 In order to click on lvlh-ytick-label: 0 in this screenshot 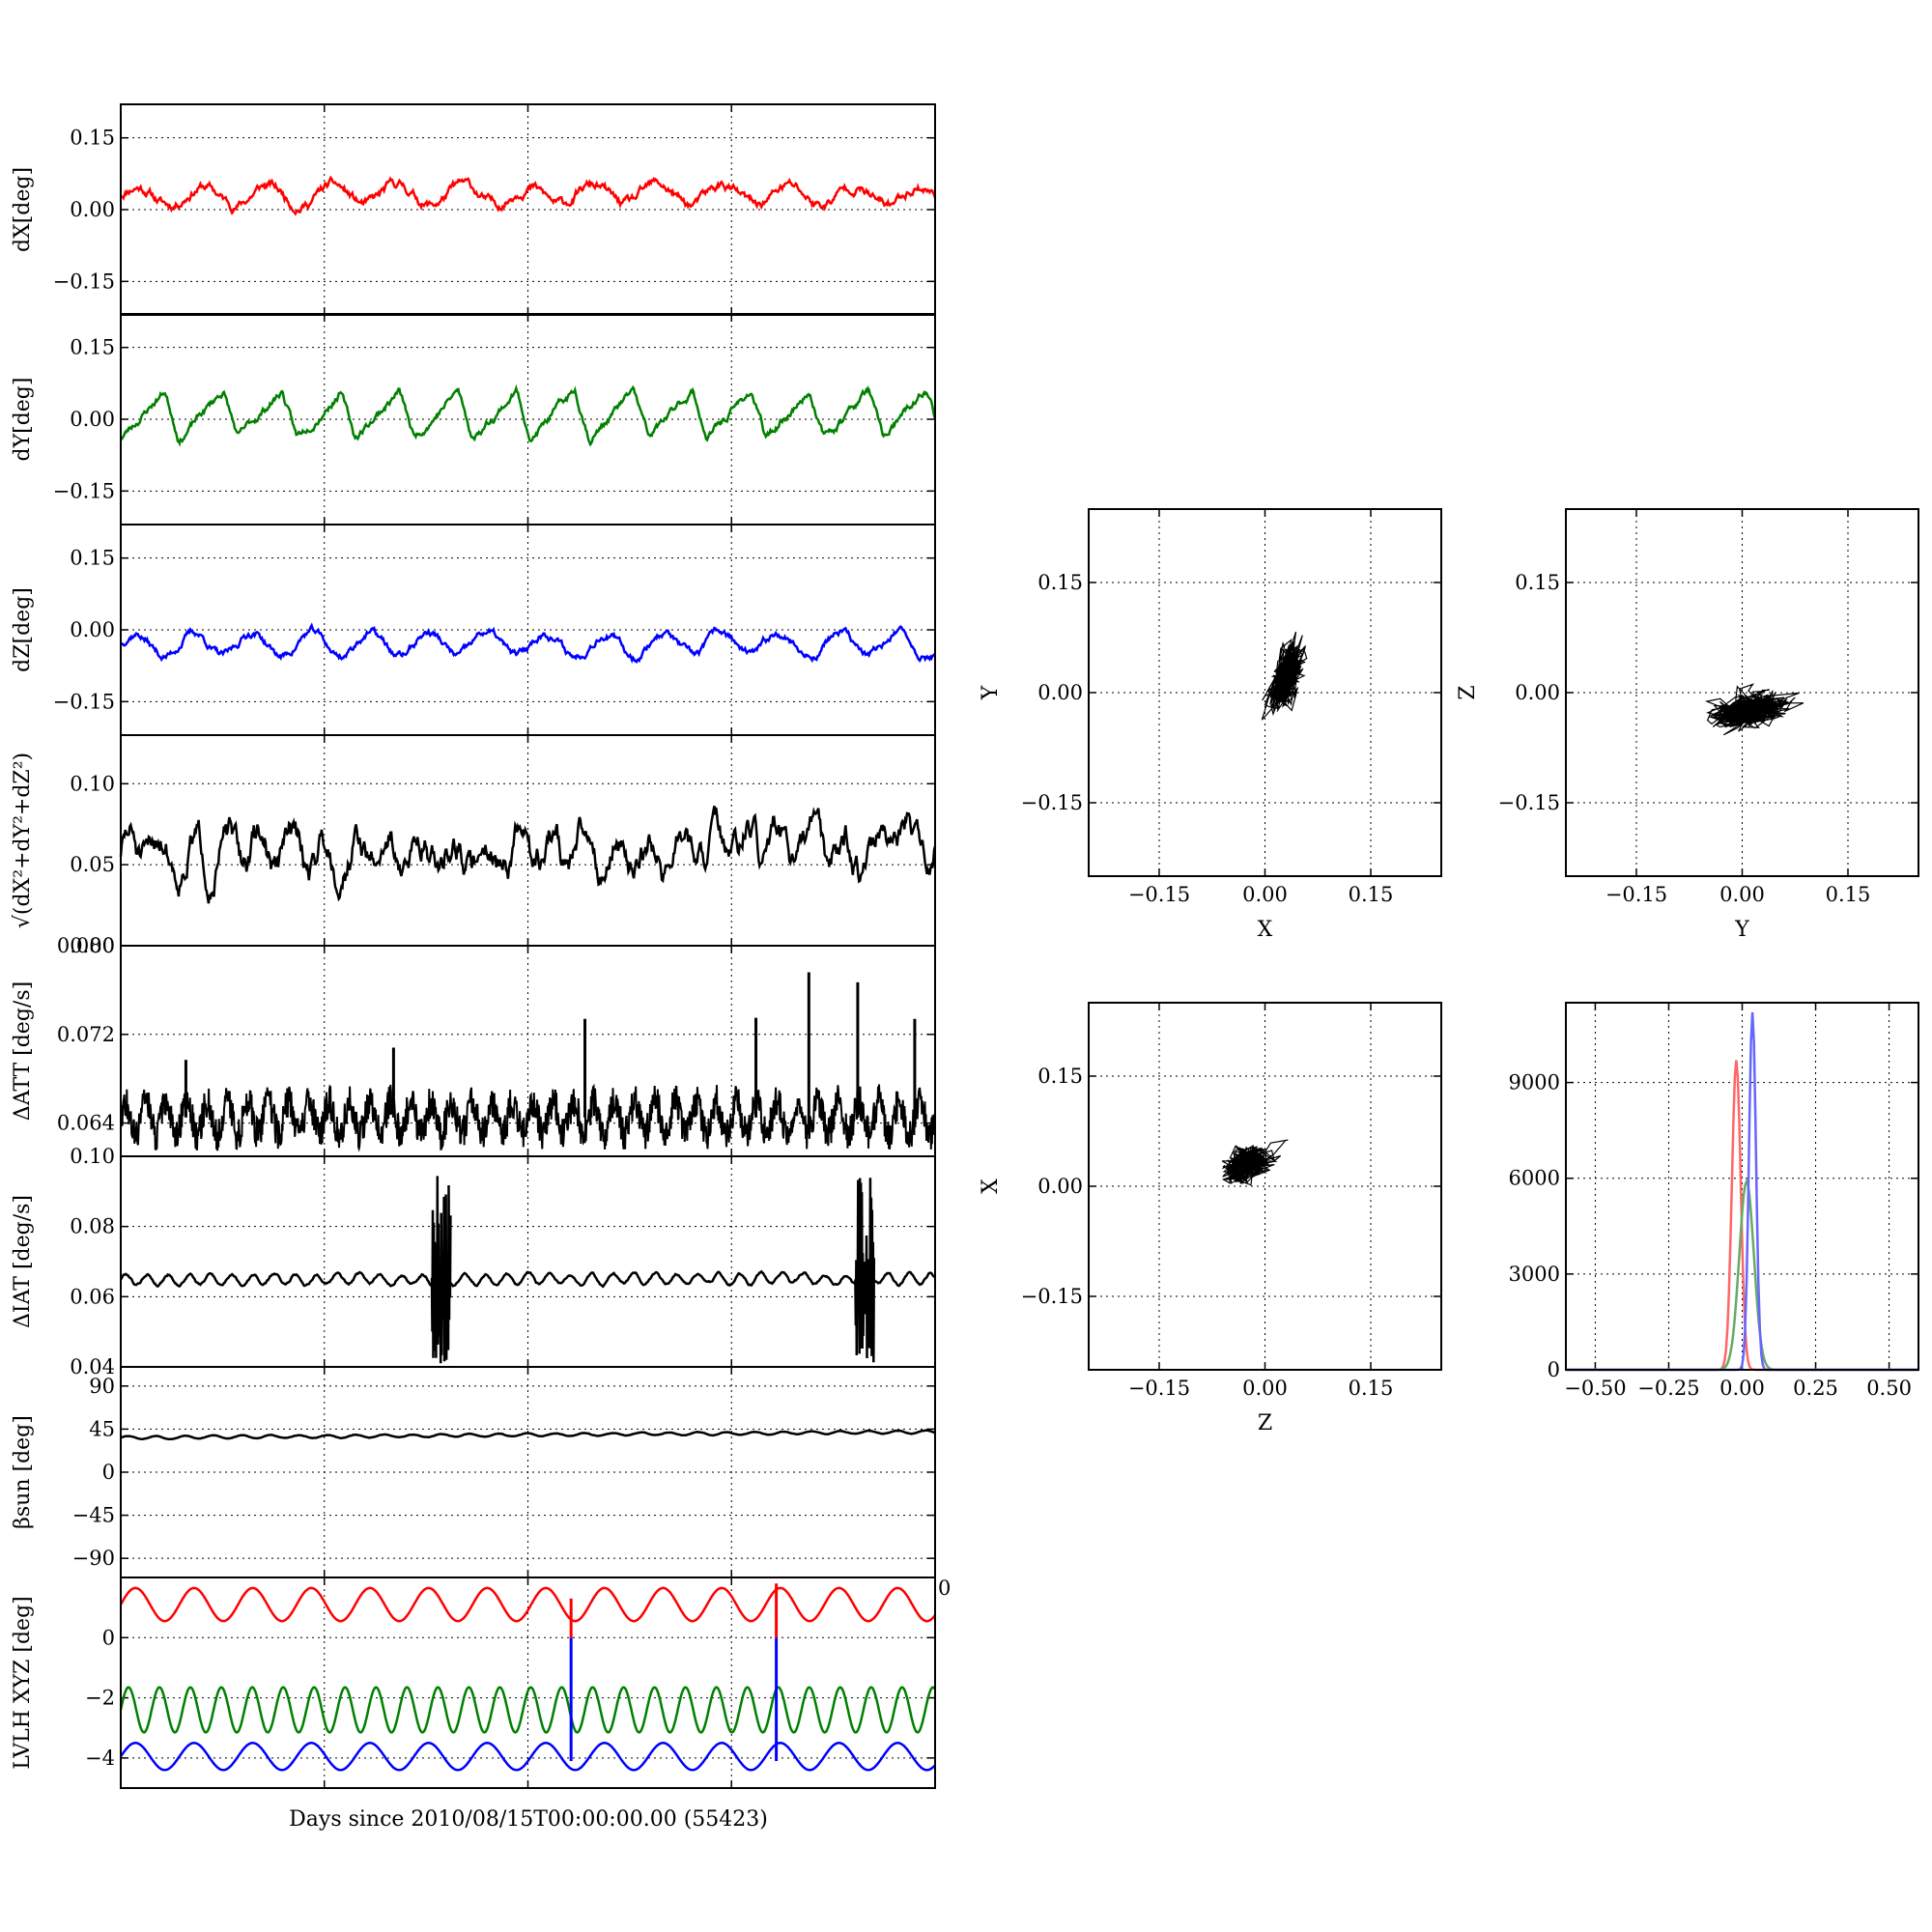, I will do `click(108, 1637)`.